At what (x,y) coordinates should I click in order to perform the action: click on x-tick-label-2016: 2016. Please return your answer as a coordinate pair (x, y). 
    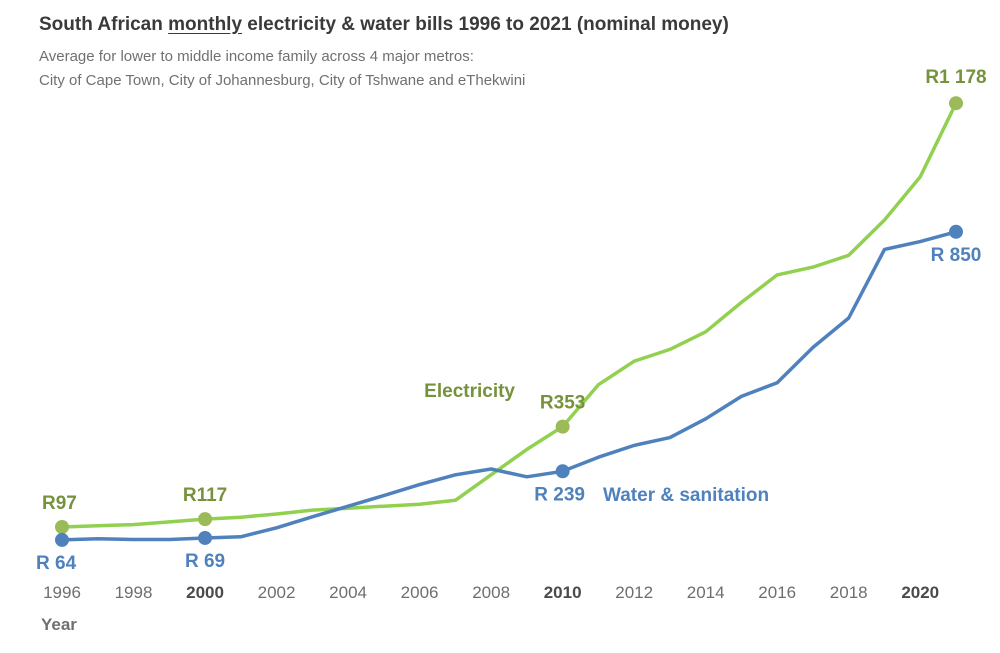
    Looking at the image, I should click on (777, 592).